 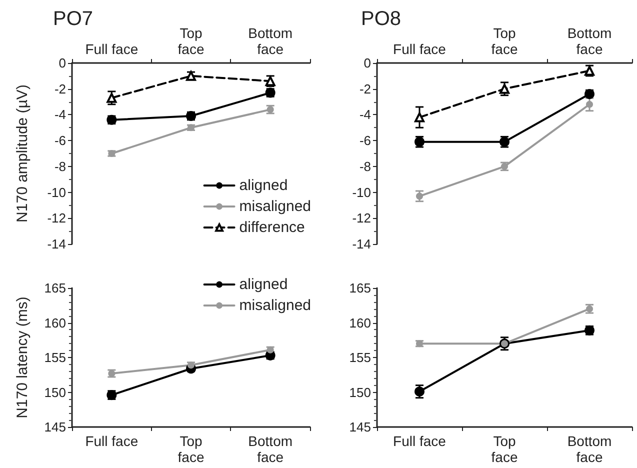 I want to click on y-axis-title: N170 latency (ms), so click(x=22, y=357).